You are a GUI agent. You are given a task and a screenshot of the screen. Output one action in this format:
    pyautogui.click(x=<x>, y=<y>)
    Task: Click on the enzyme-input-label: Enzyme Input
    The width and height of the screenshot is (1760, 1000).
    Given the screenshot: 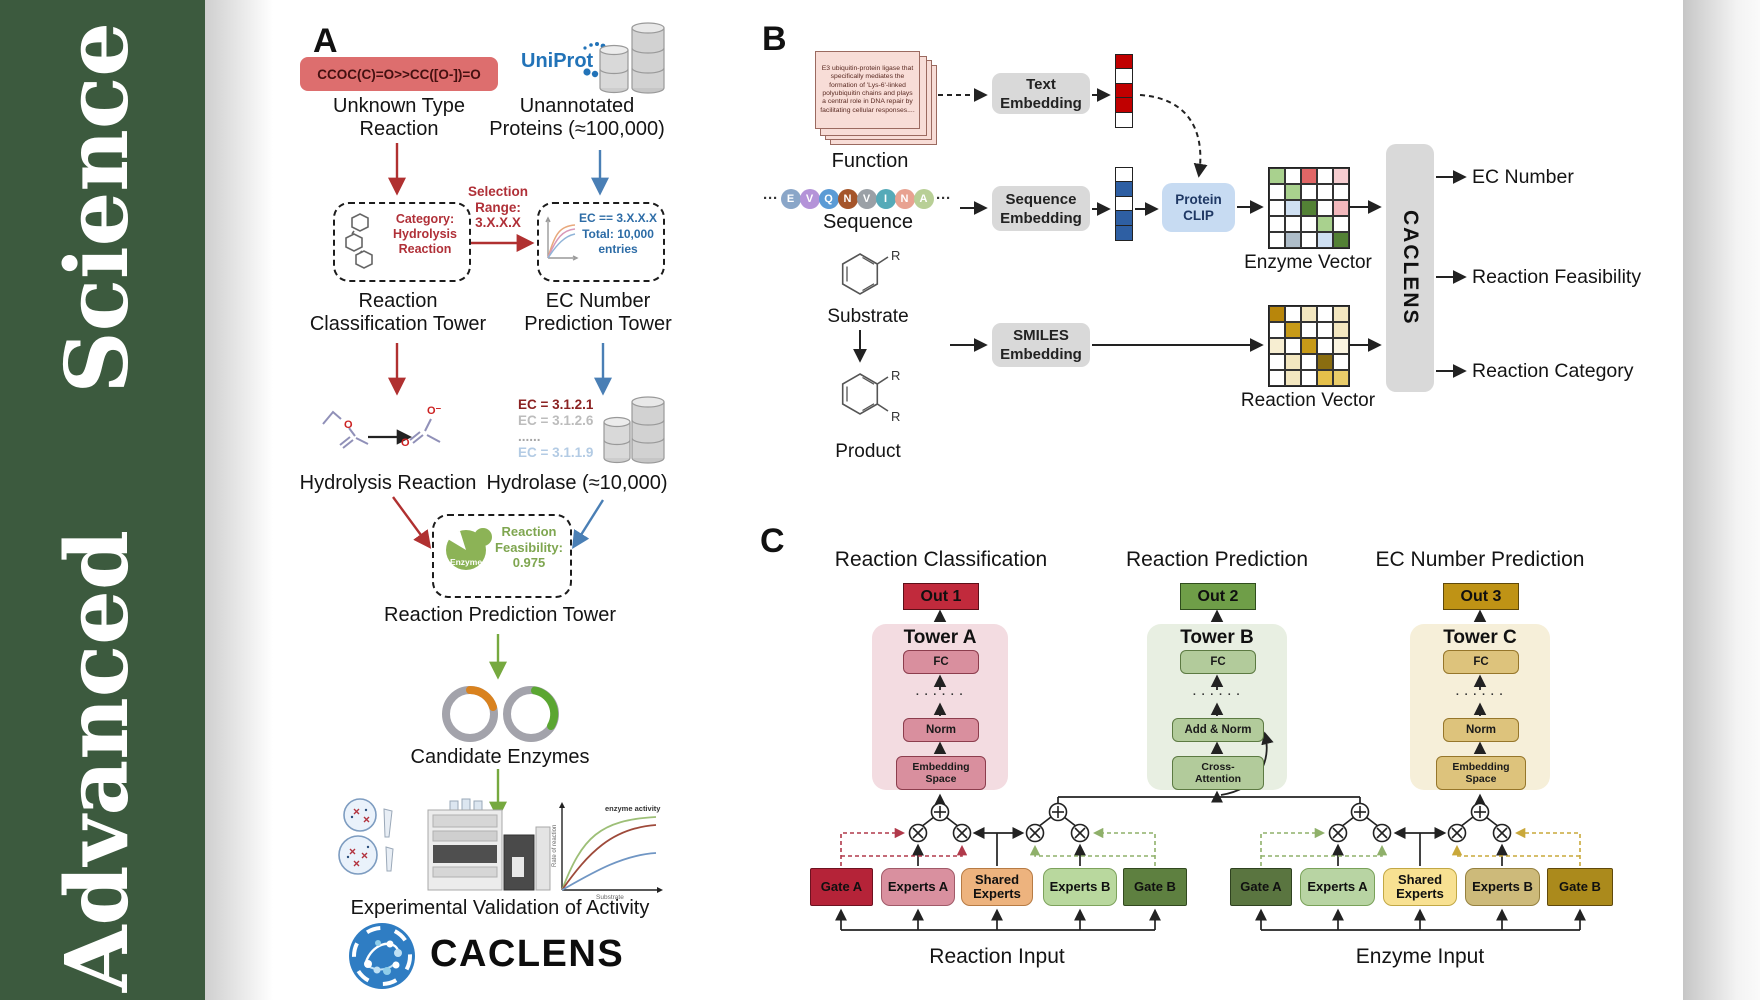 What is the action you would take?
    pyautogui.click(x=1420, y=956)
    